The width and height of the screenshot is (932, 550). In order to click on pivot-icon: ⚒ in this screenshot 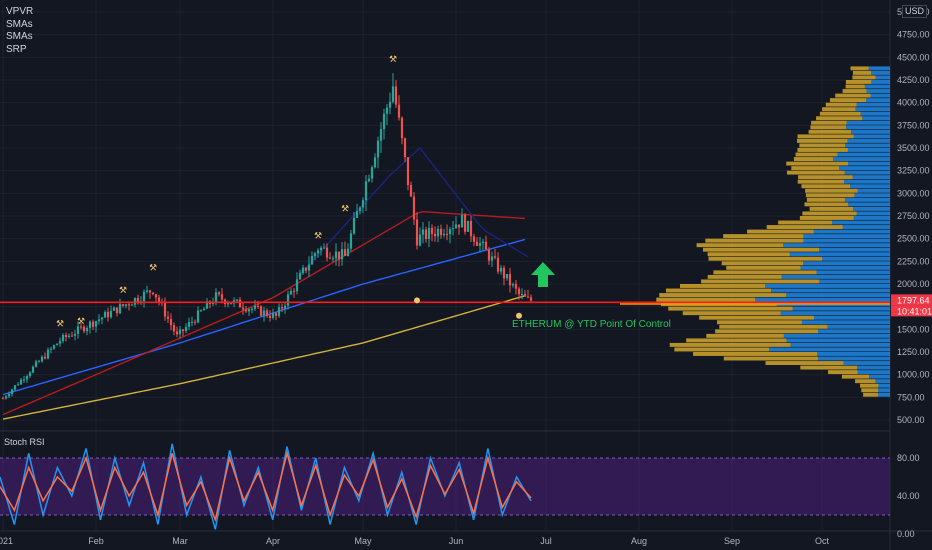, I will do `click(81, 321)`.